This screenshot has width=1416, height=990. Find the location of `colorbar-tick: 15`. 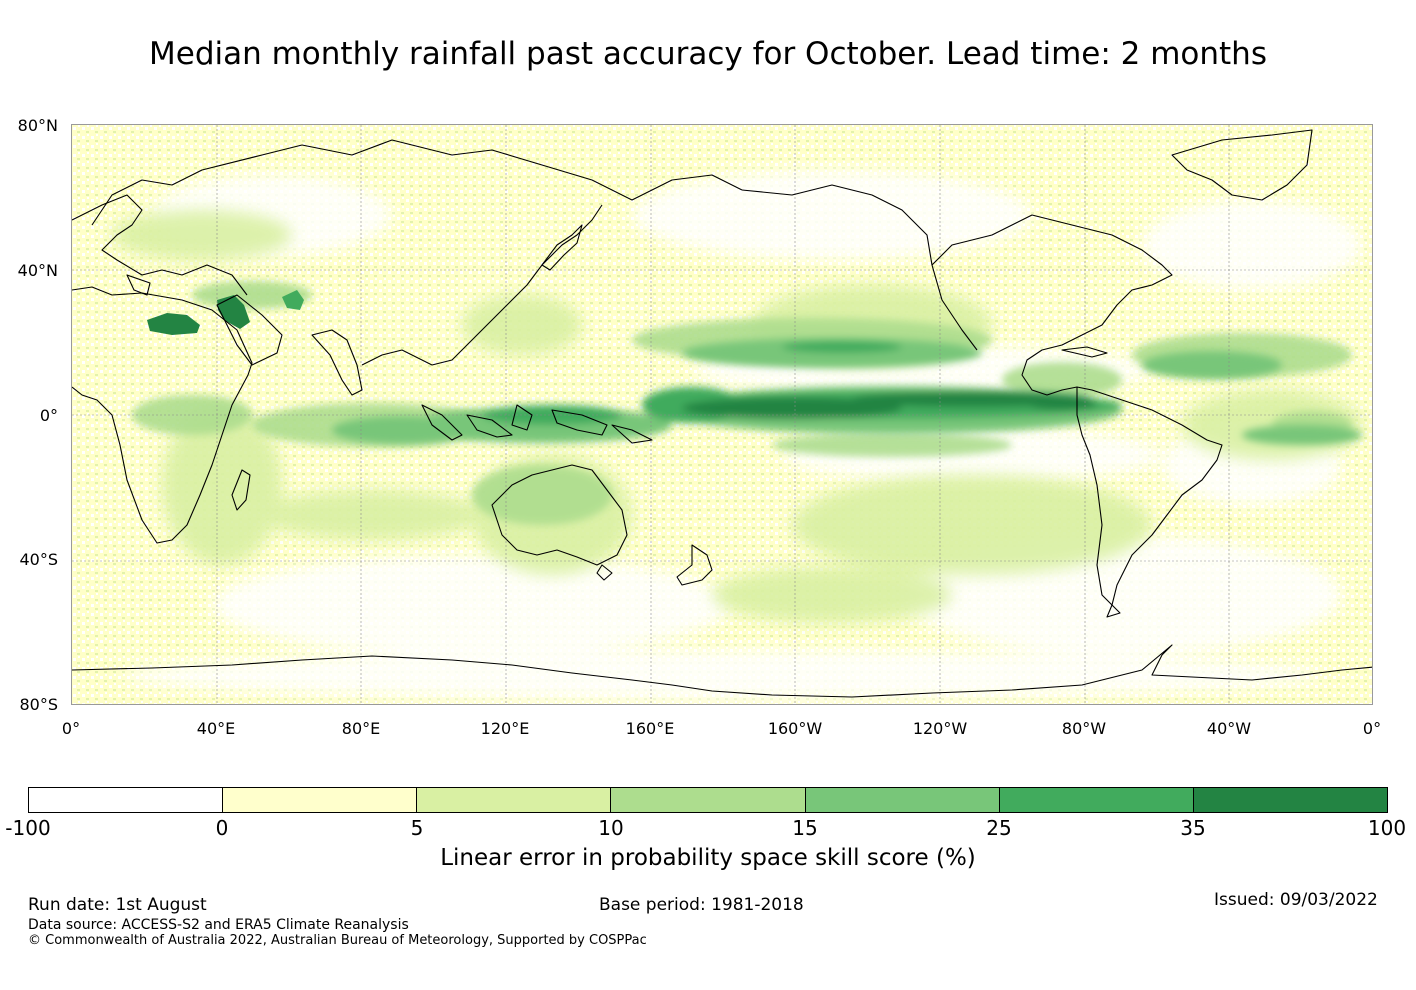

colorbar-tick: 15 is located at coordinates (805, 828).